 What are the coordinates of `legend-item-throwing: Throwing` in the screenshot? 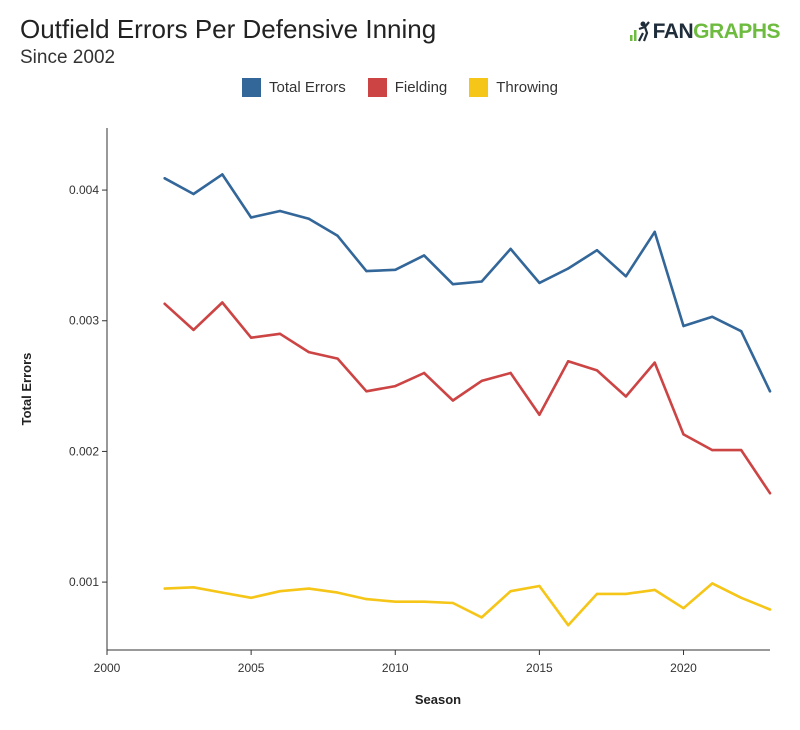 It's located at (513, 87).